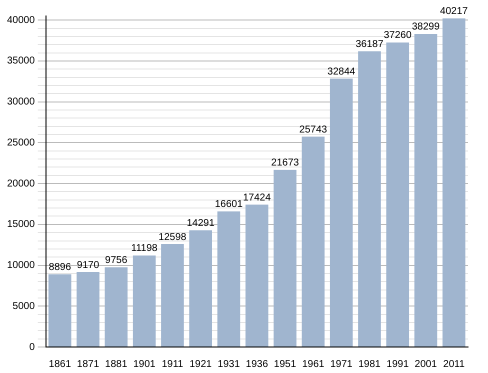  I want to click on data-label: 25743, so click(313, 130).